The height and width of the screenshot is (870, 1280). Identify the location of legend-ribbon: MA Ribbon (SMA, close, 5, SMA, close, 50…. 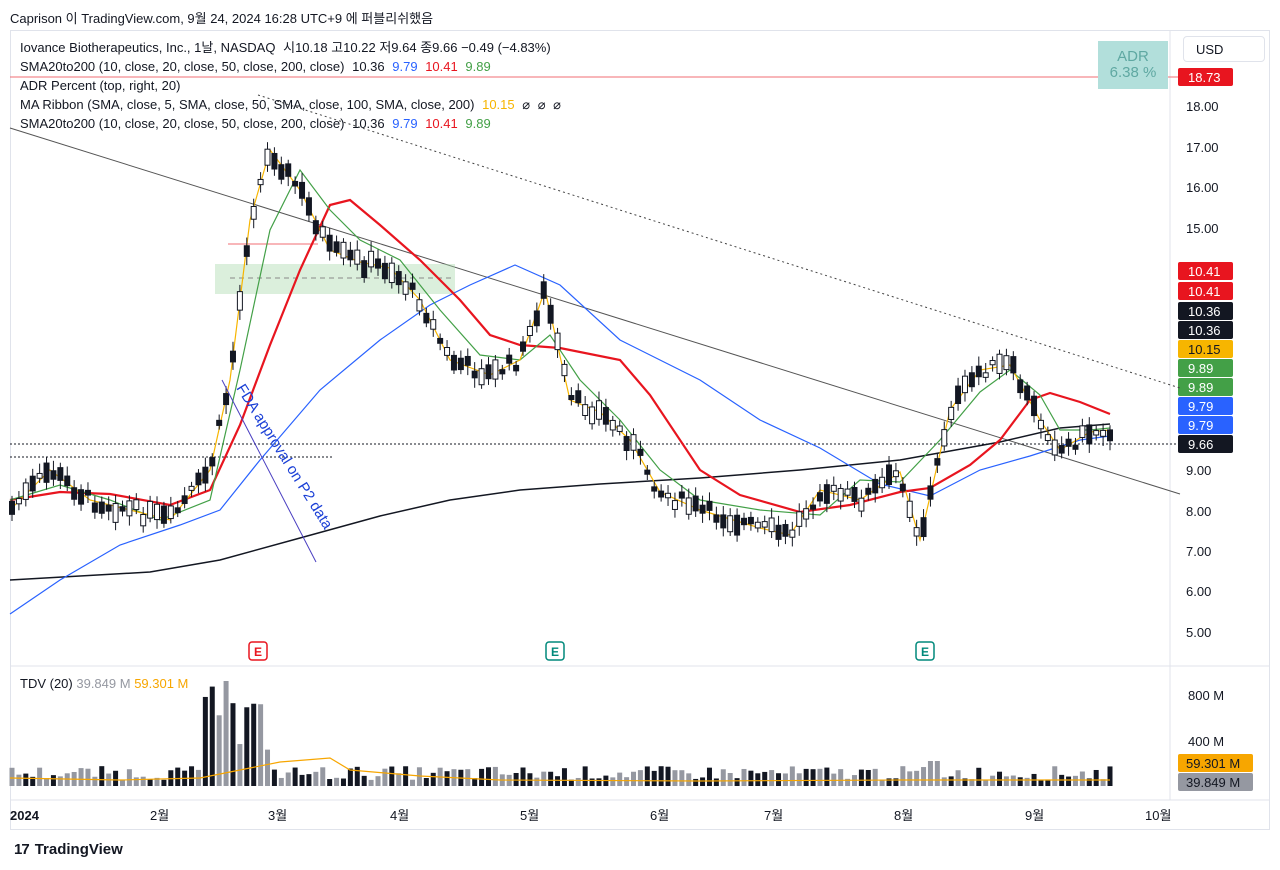
(292, 104).